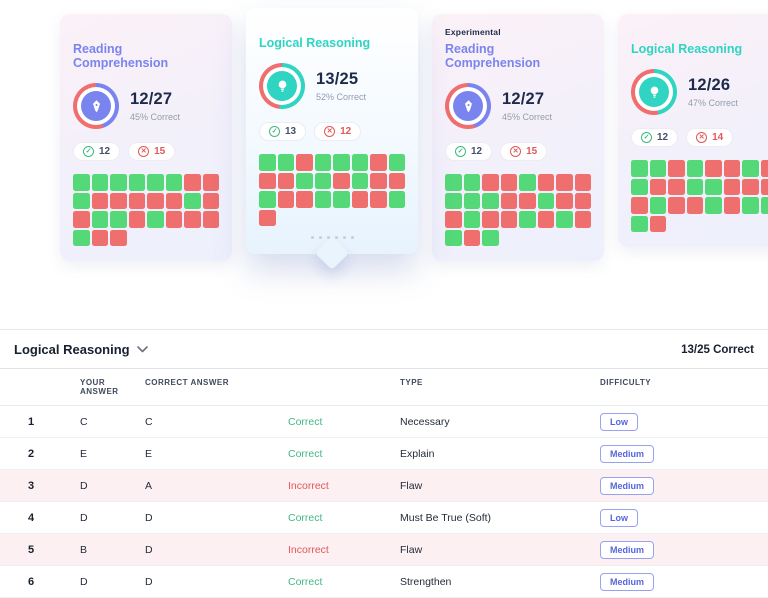 The height and width of the screenshot is (598, 768). I want to click on table-row: 4 D D Correct Must Be True (Soft) Low, so click(384, 518).